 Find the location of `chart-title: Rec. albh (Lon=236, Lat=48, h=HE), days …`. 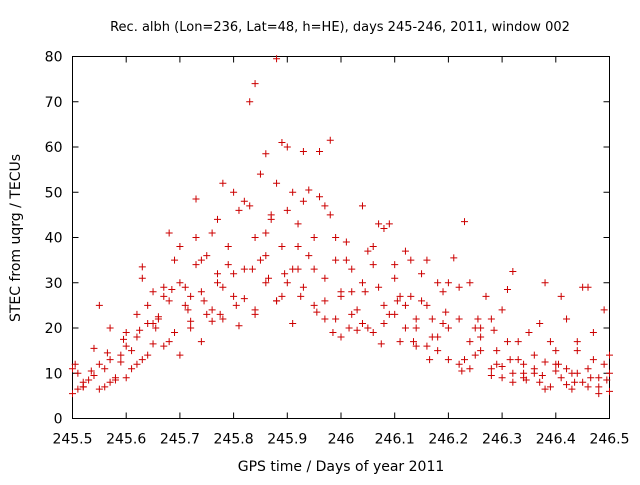

chart-title: Rec. albh (Lon=236, Lat=48, h=HE), days … is located at coordinates (340, 27).